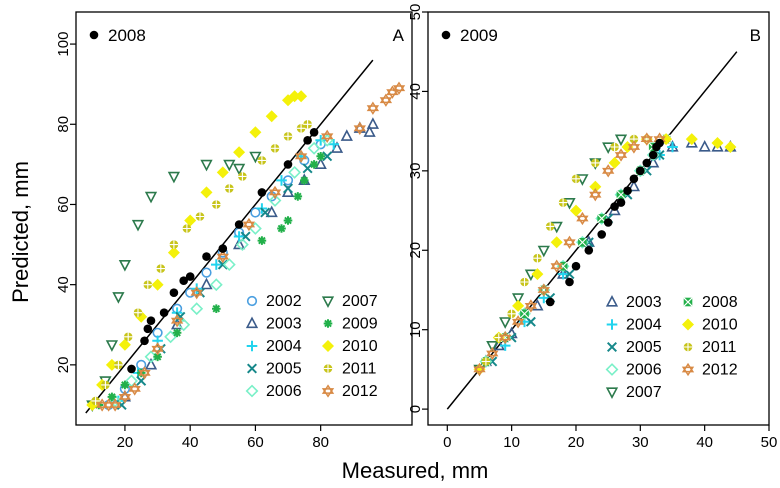 This screenshot has width=780, height=488. Describe the element at coordinates (328, 393) in the screenshot. I see `panel-a-legend-marker-2012-down` at that location.